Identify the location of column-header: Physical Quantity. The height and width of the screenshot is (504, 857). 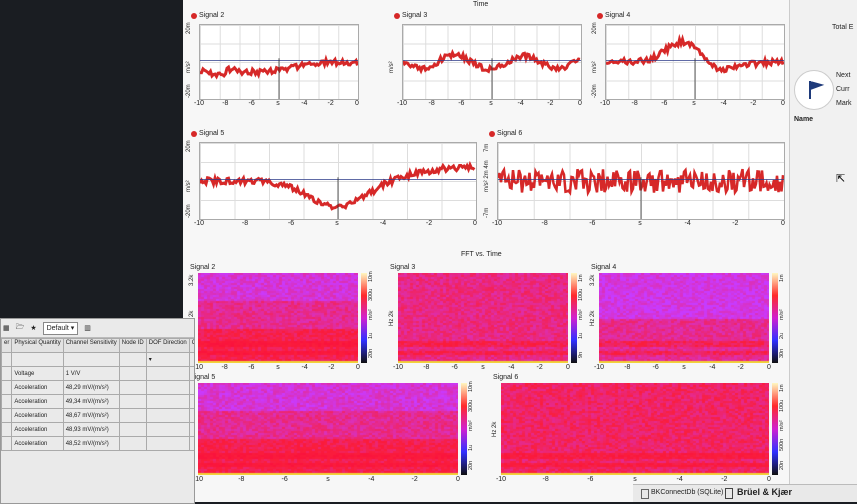
(37, 346).